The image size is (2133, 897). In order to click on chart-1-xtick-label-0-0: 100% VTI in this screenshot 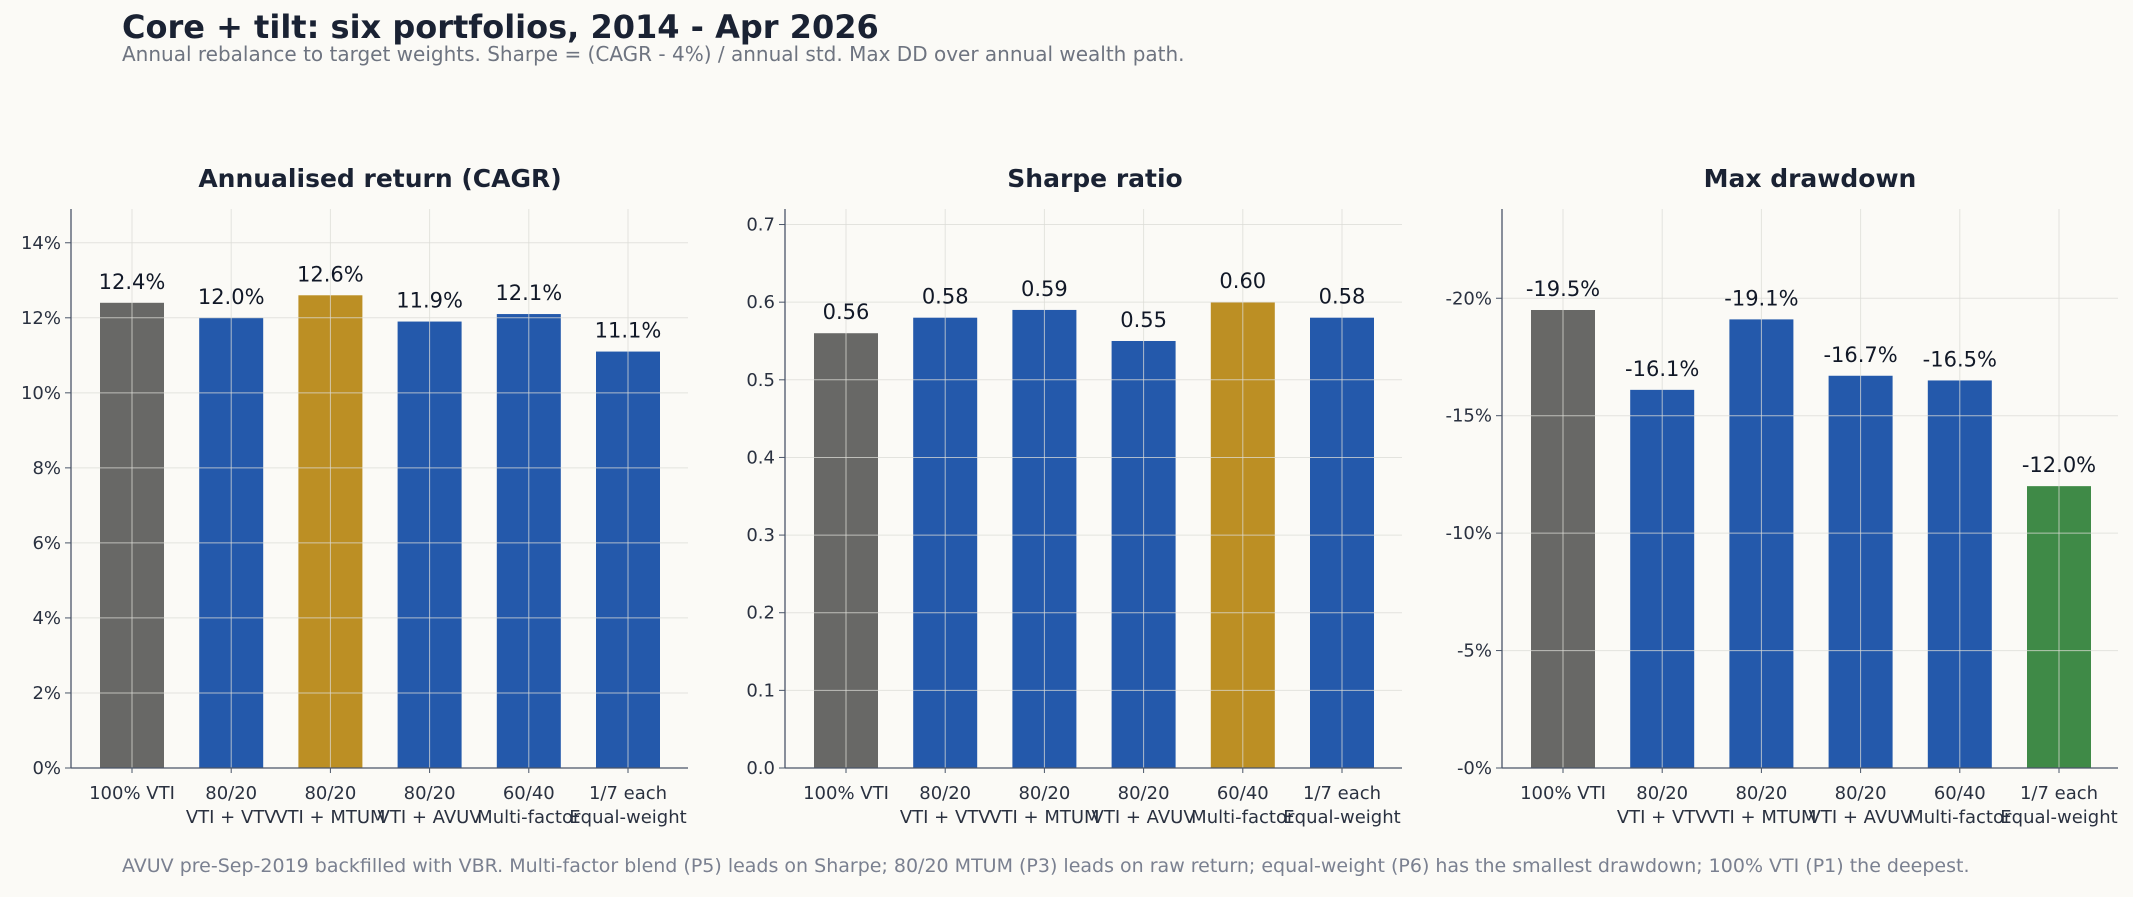, I will do `click(846, 793)`.